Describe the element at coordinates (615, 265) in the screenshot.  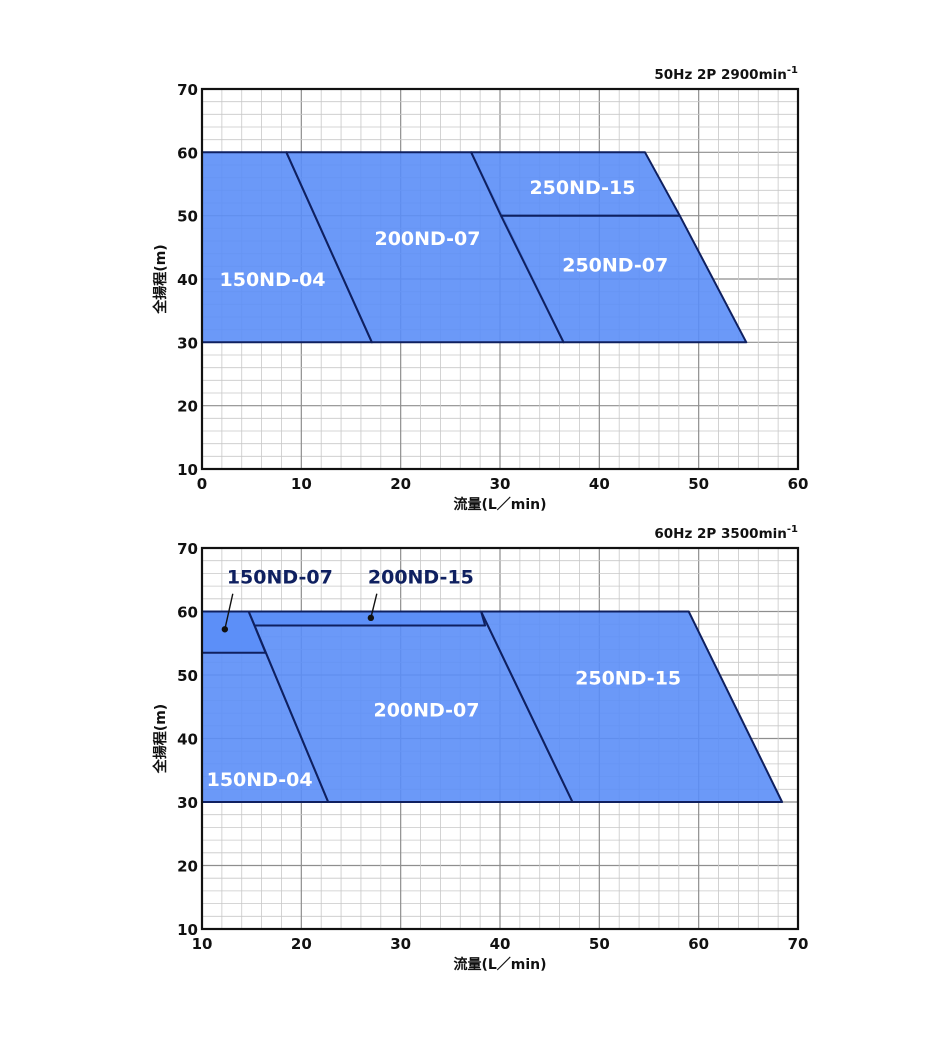
I see `region-label-250nd-07: 250ND-07` at that location.